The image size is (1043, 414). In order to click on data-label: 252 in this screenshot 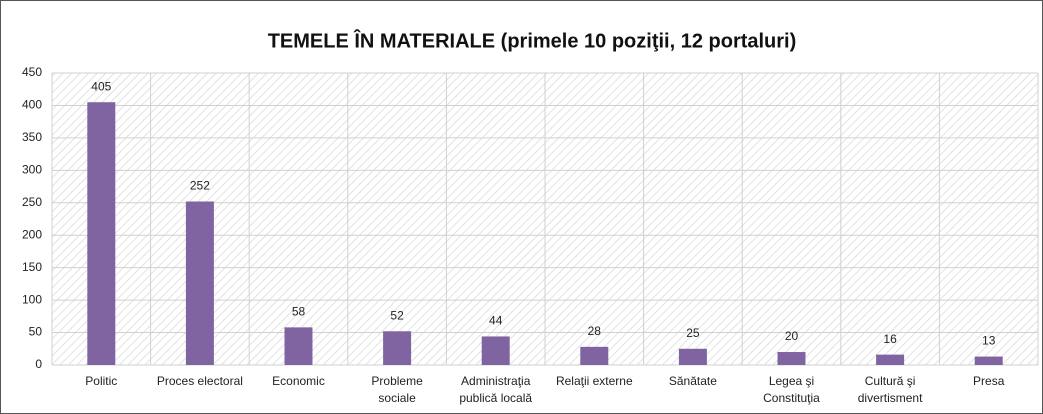, I will do `click(200, 186)`.